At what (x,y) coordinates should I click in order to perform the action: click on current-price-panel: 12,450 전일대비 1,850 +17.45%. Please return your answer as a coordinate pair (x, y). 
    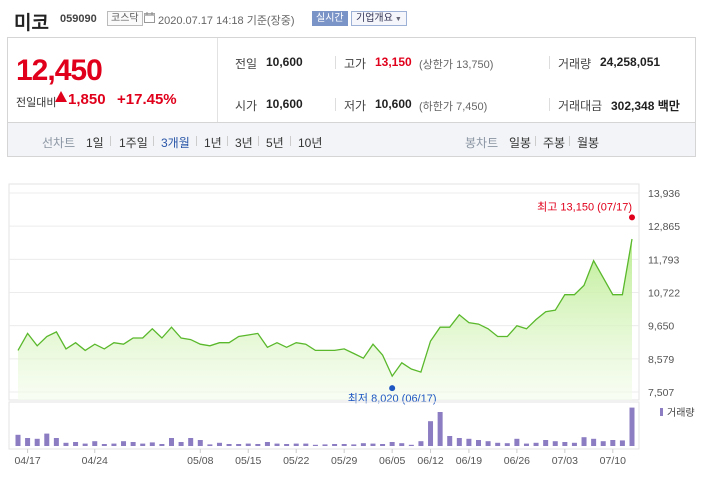
    Looking at the image, I should click on (113, 80).